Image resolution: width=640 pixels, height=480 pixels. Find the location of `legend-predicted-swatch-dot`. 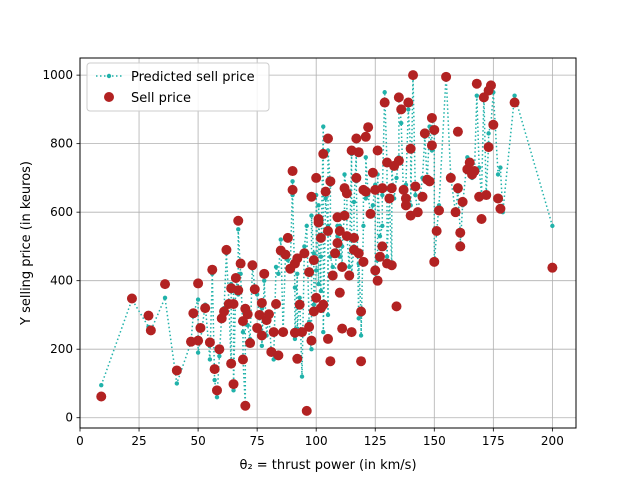

legend-predicted-swatch-dot is located at coordinates (109, 76).